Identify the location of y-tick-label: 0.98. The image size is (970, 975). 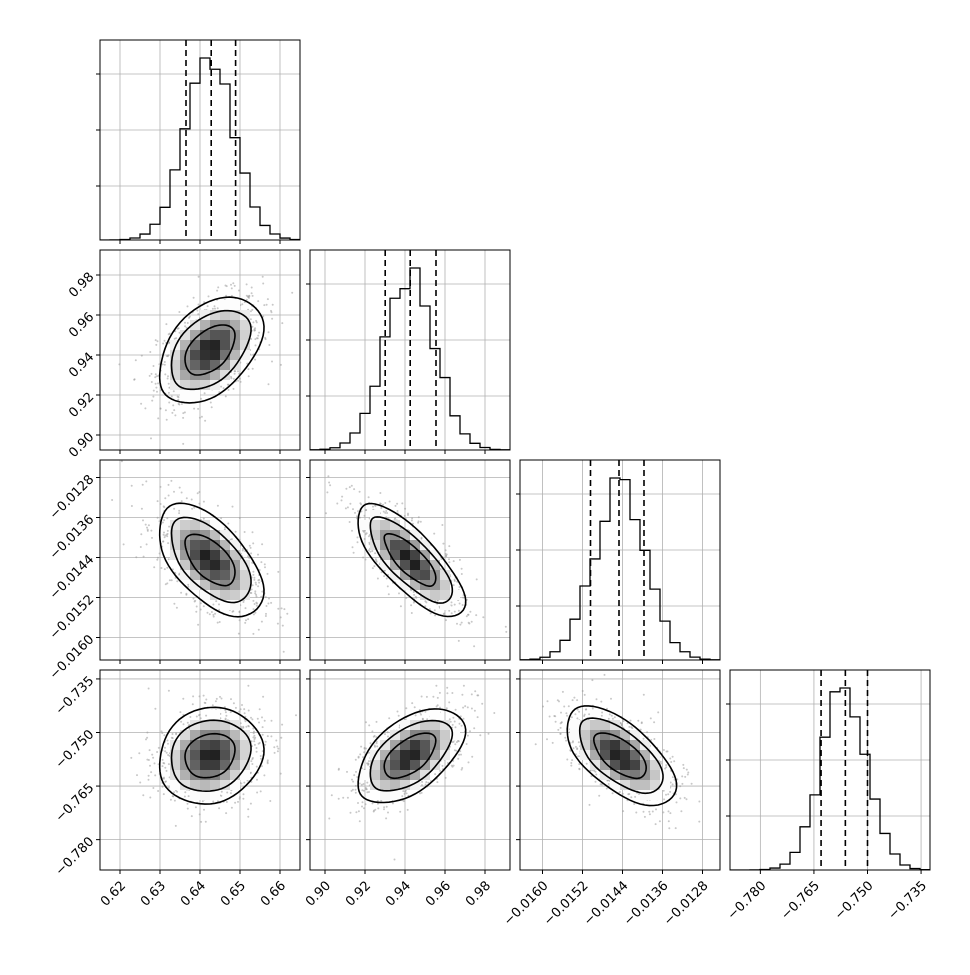
(81, 285).